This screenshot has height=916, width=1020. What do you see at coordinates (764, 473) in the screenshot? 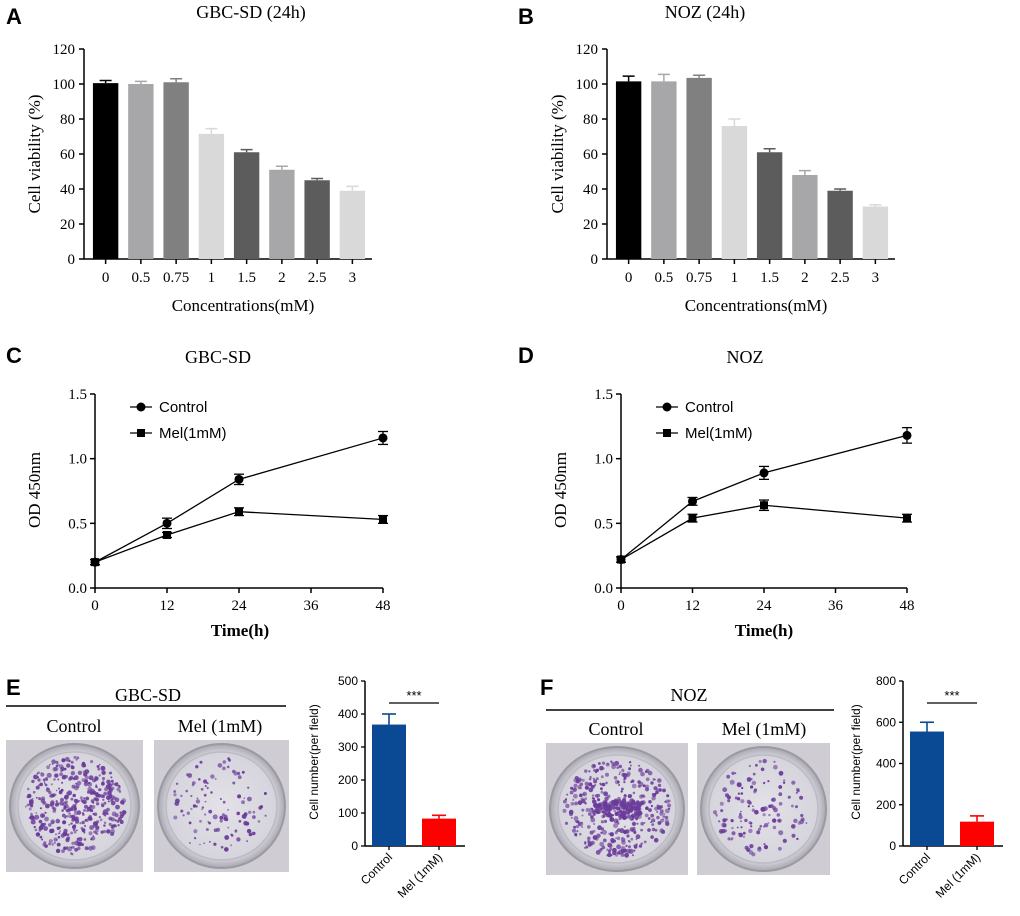
I see `panel-d-point-control` at bounding box center [764, 473].